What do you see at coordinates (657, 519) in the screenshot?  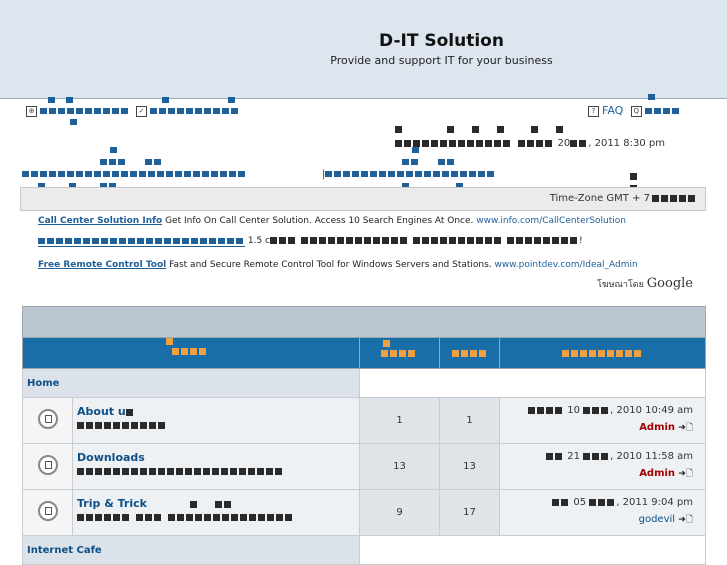 I see `last-user: godevil` at bounding box center [657, 519].